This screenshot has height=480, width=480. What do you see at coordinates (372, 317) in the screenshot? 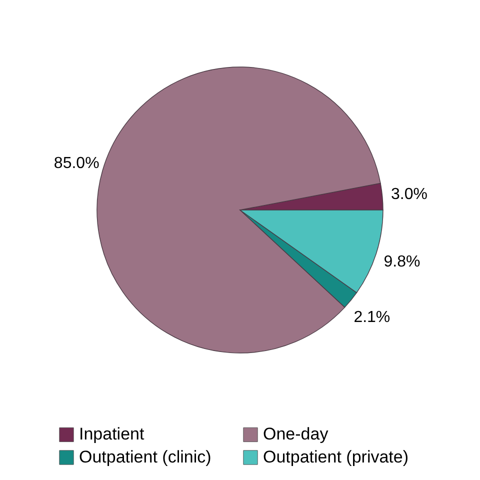
I see `data-label: 2.1%` at bounding box center [372, 317].